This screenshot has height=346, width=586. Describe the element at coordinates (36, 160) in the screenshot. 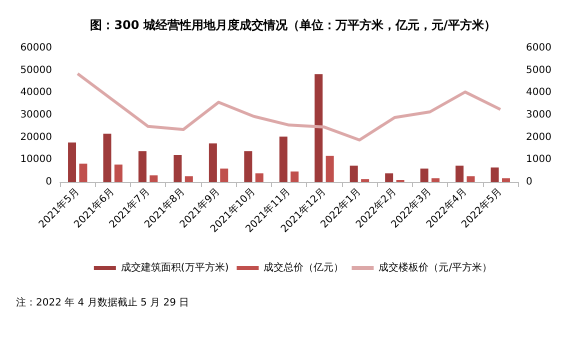

I see `y-tick-label: 10000` at that location.